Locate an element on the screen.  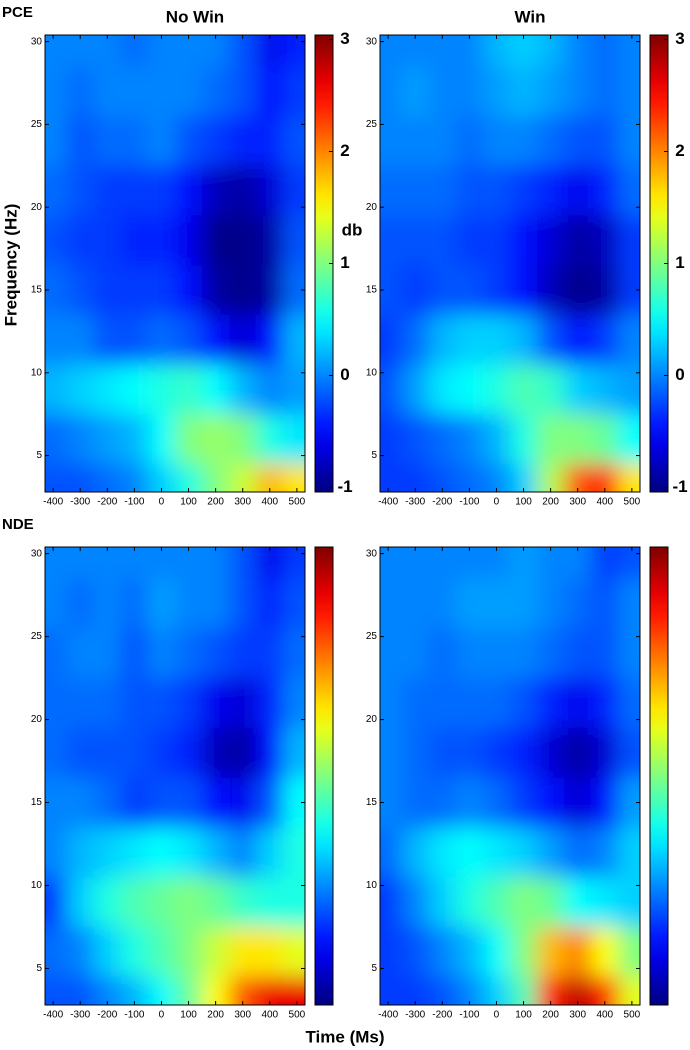
x-tick-label: 500 is located at coordinates (632, 1015).